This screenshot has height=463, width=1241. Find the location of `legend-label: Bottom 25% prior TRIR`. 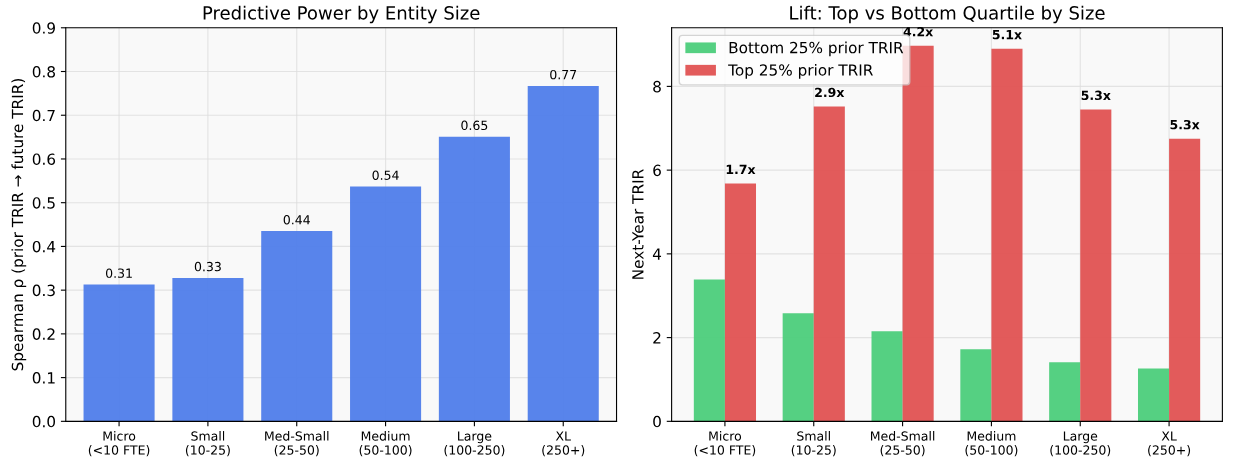

legend-label: Bottom 25% prior TRIR is located at coordinates (816, 49).